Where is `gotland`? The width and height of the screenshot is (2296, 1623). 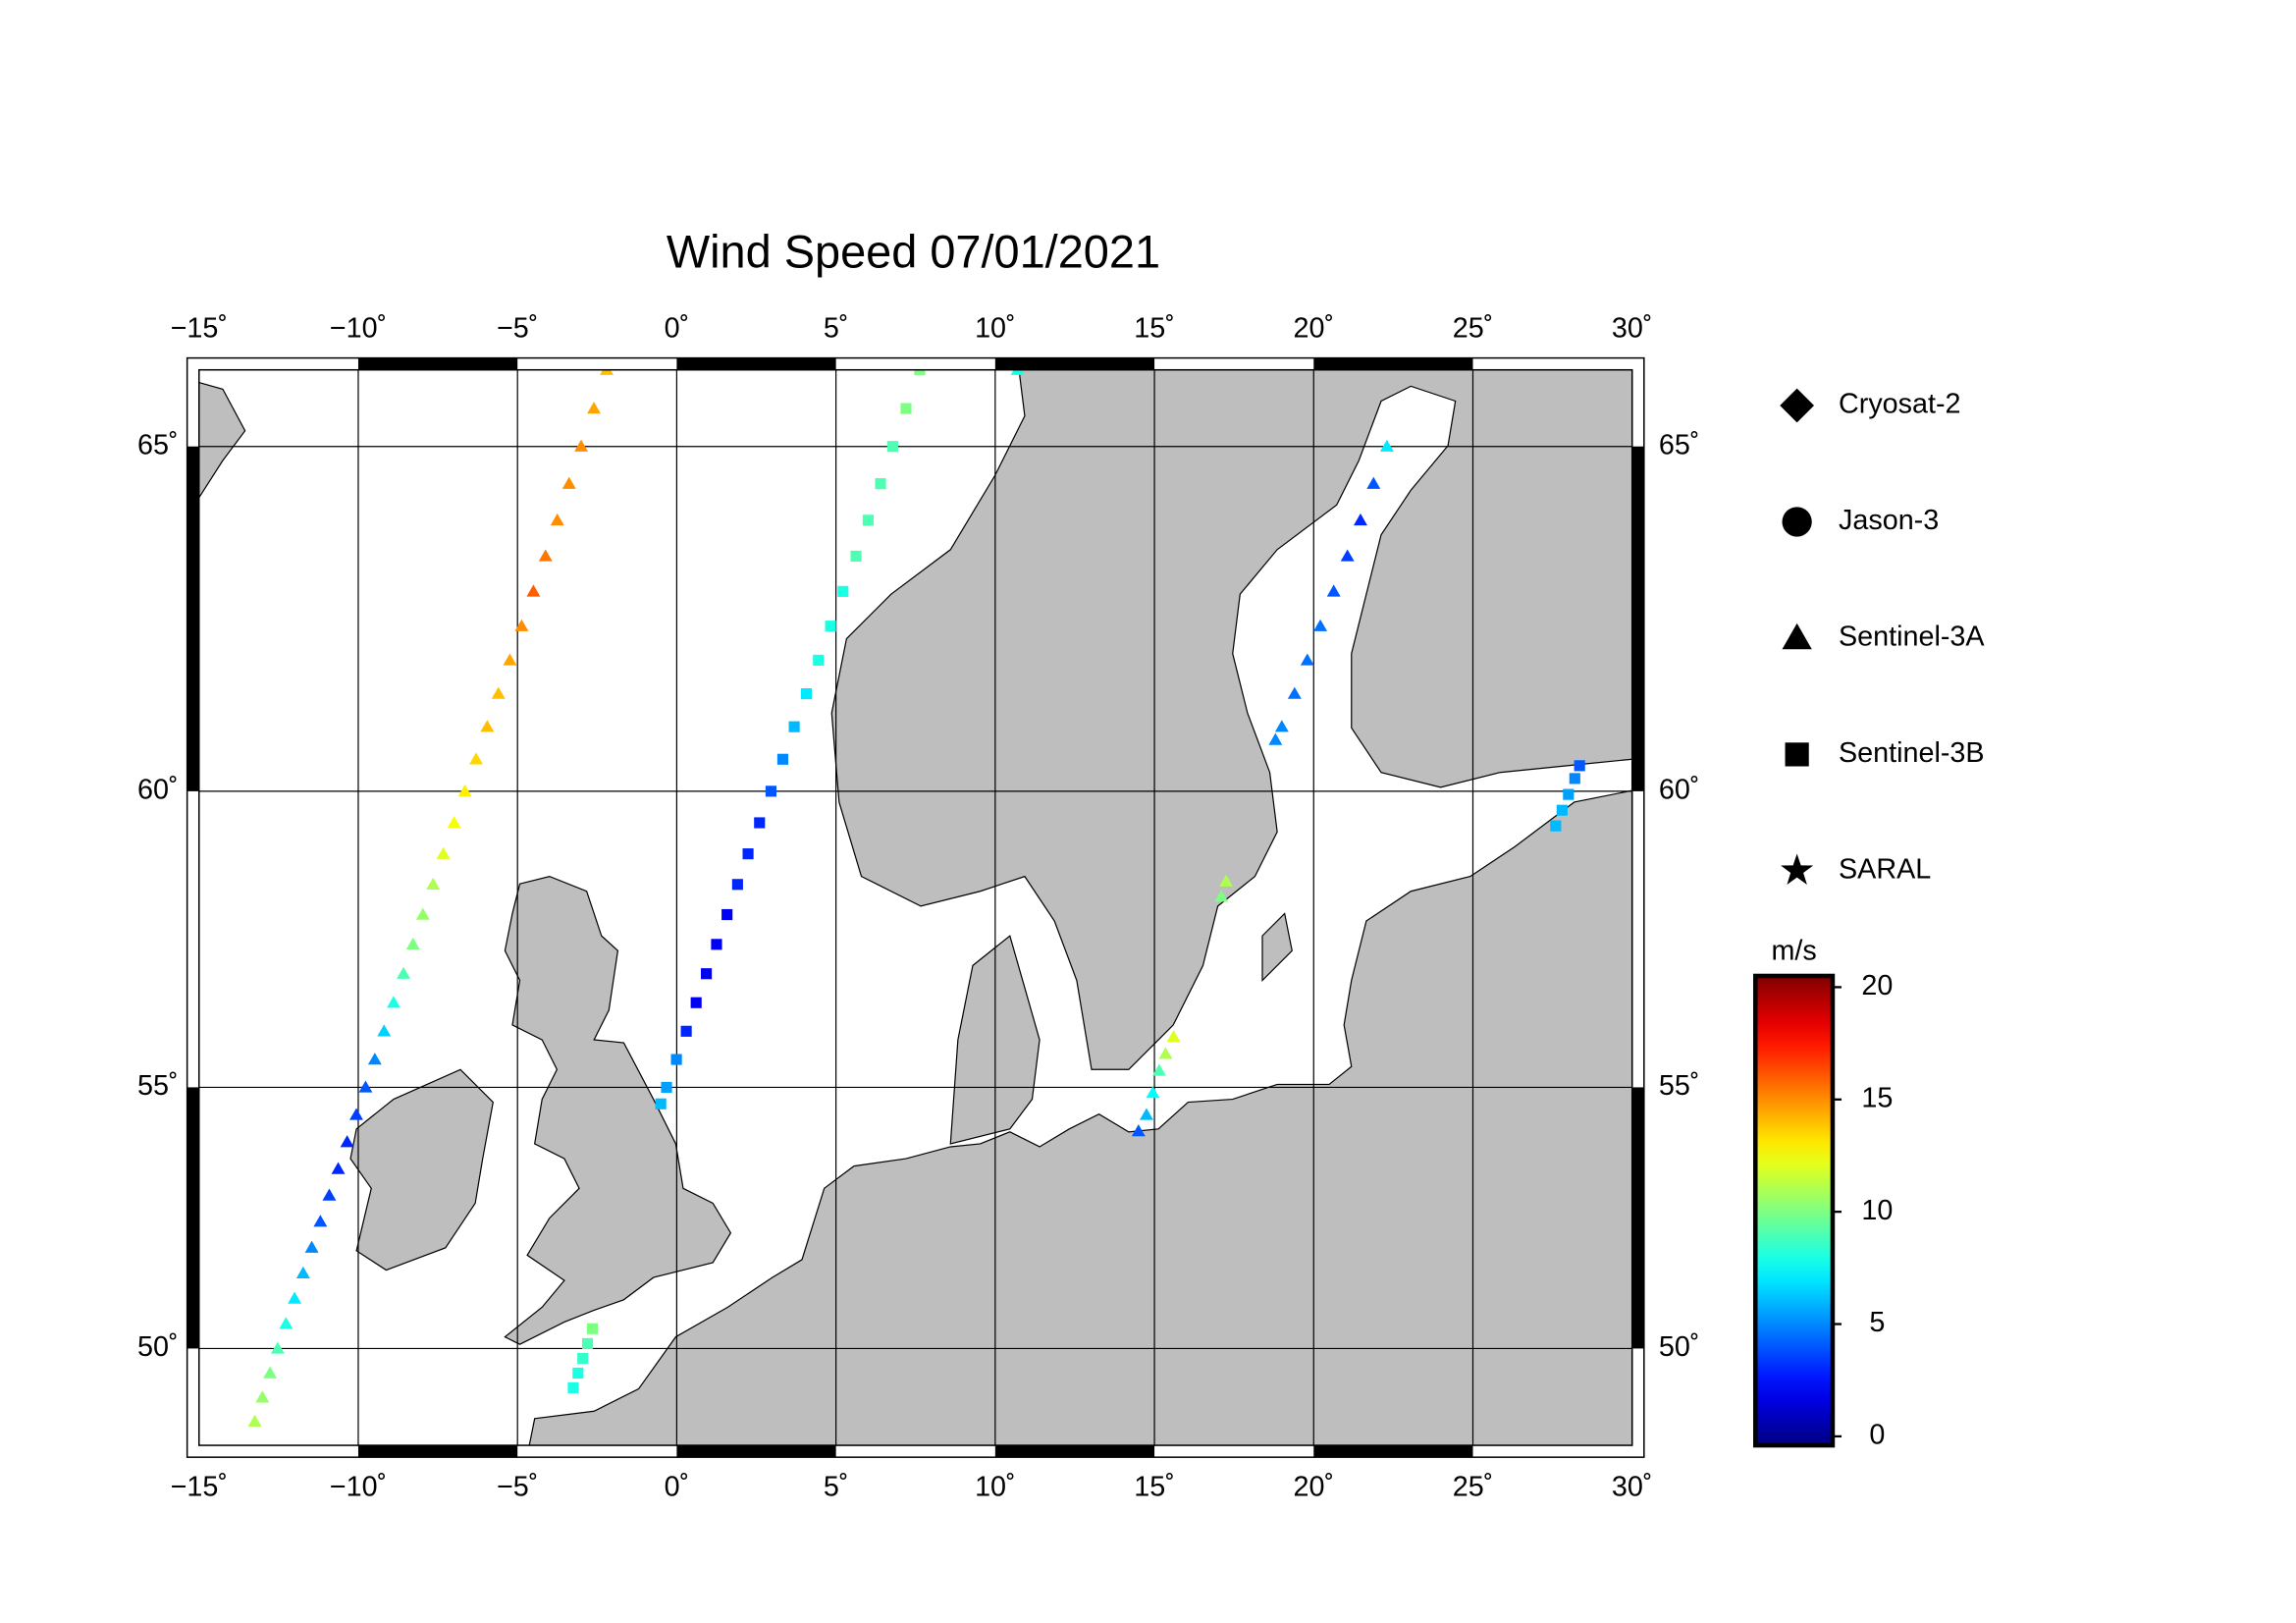 gotland is located at coordinates (1277, 947).